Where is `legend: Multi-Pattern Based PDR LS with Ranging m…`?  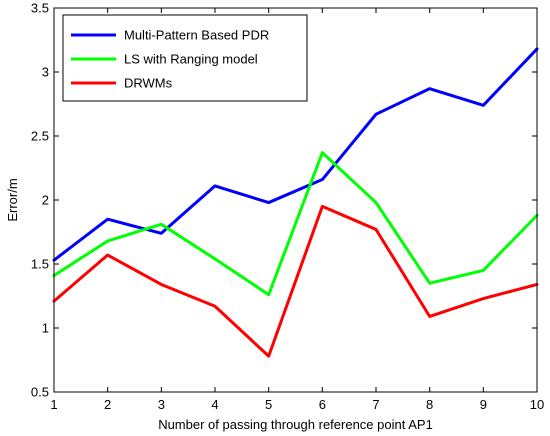
legend: Multi-Pattern Based PDR LS with Ranging m… is located at coordinates (185, 58).